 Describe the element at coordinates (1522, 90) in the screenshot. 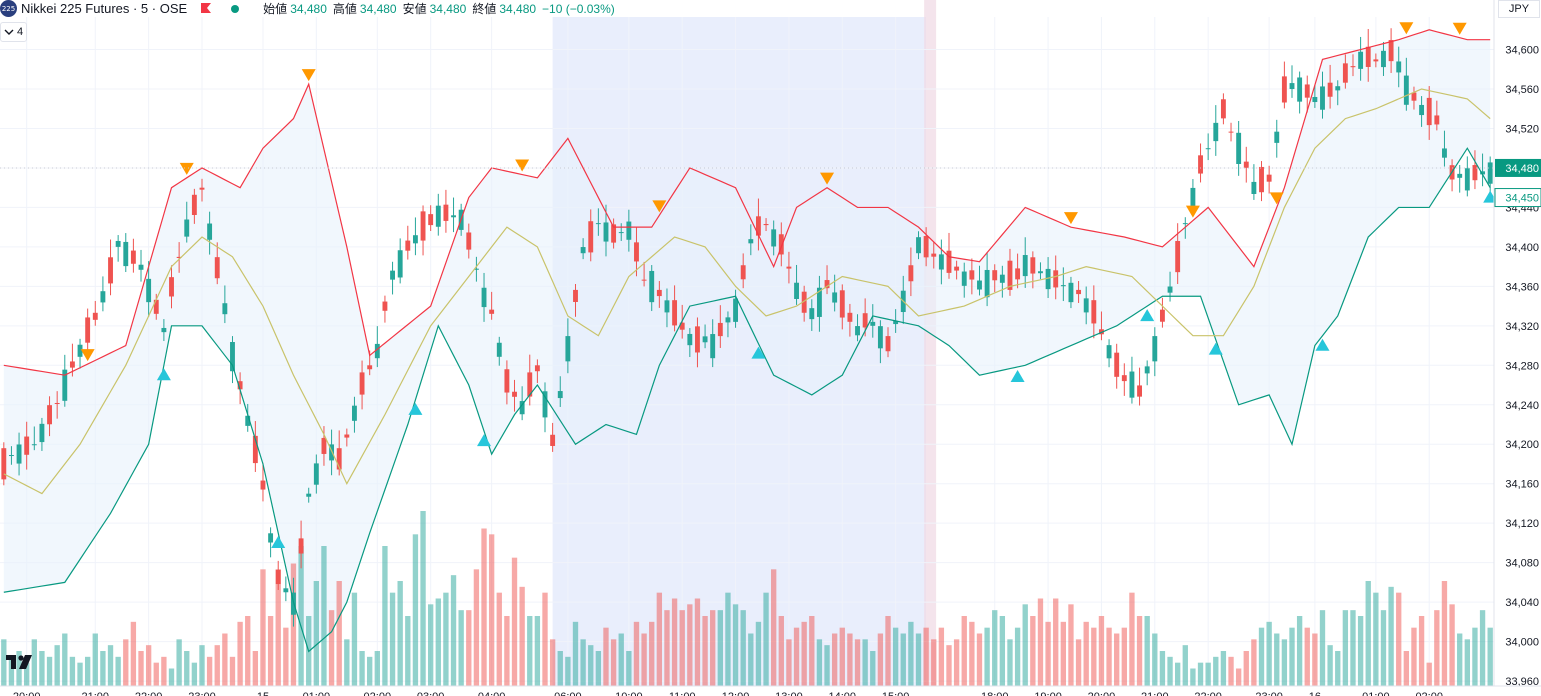

I see `y-tick-label: 34,560` at that location.